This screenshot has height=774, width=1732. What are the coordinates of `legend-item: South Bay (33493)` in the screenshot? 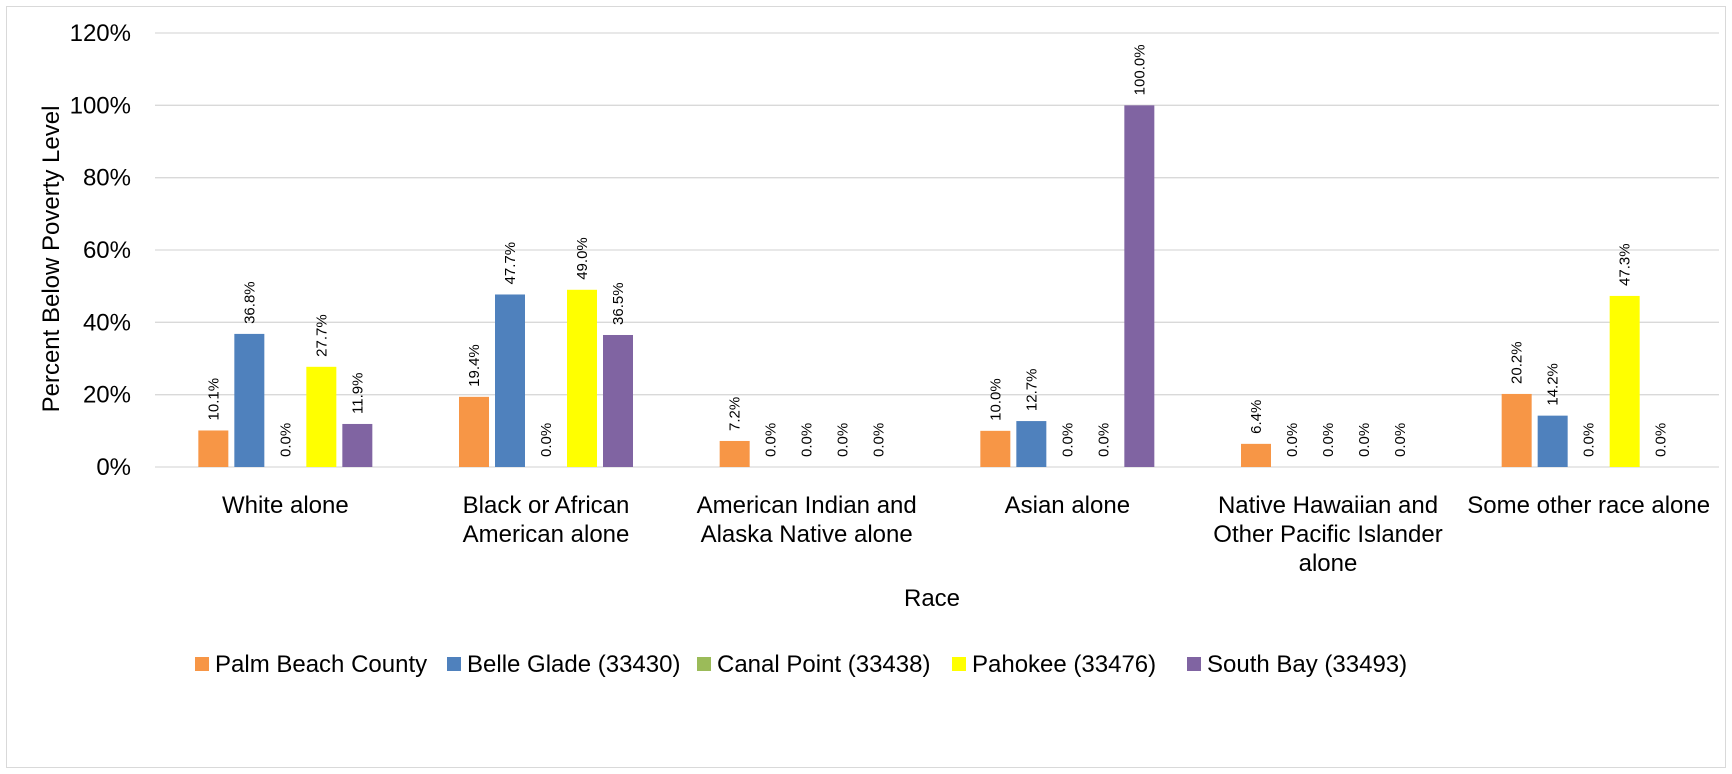 It's located at (1297, 664).